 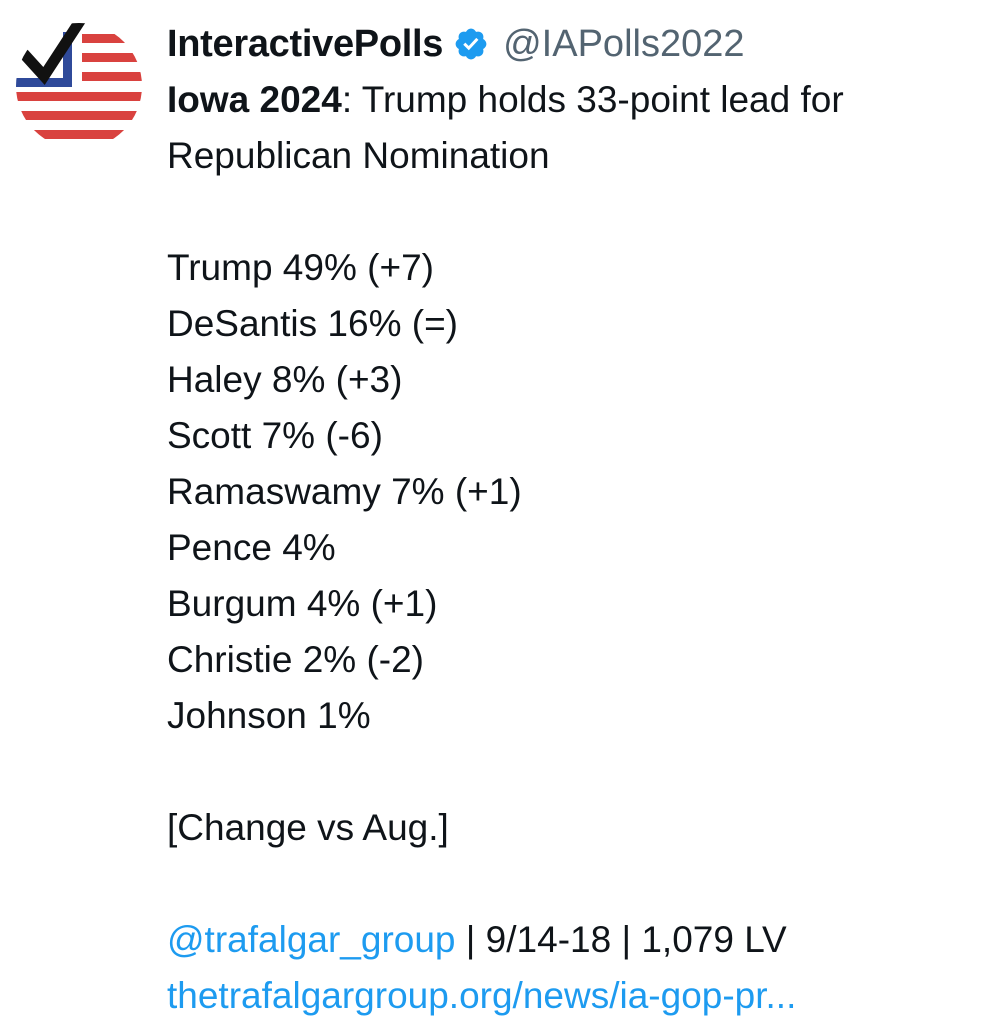 What do you see at coordinates (471, 44) in the screenshot?
I see `verified-badge-icon` at bounding box center [471, 44].